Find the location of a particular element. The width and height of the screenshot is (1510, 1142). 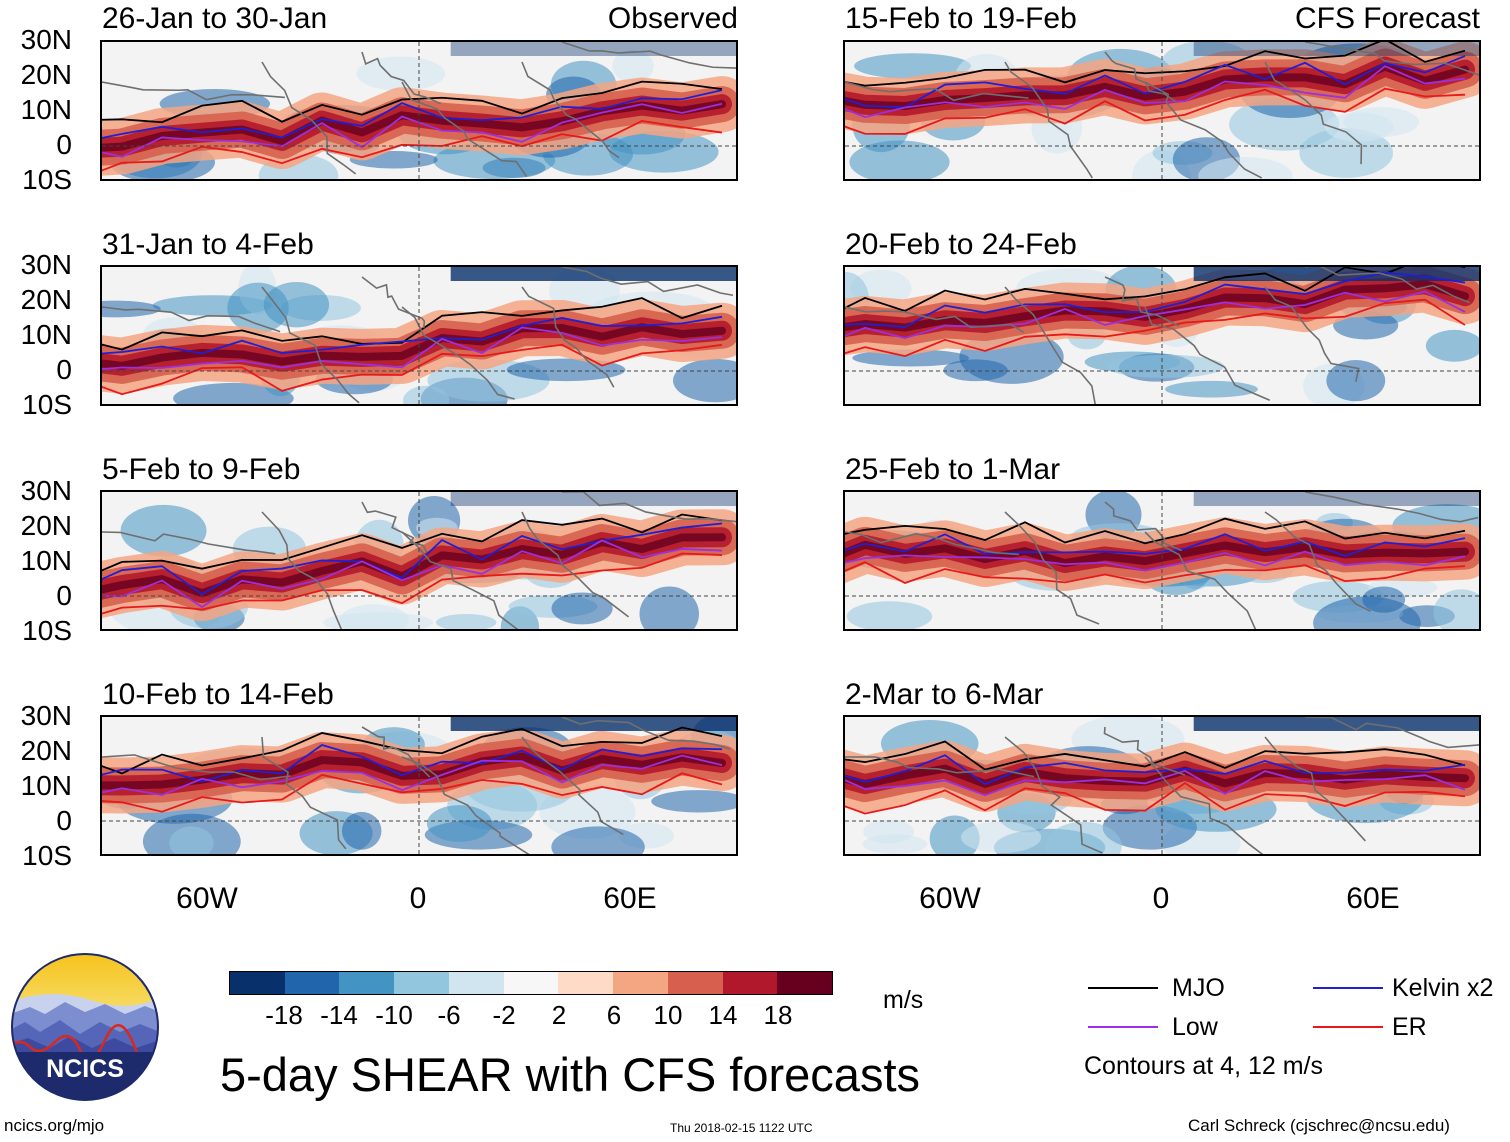

colorbar is located at coordinates (531, 983).